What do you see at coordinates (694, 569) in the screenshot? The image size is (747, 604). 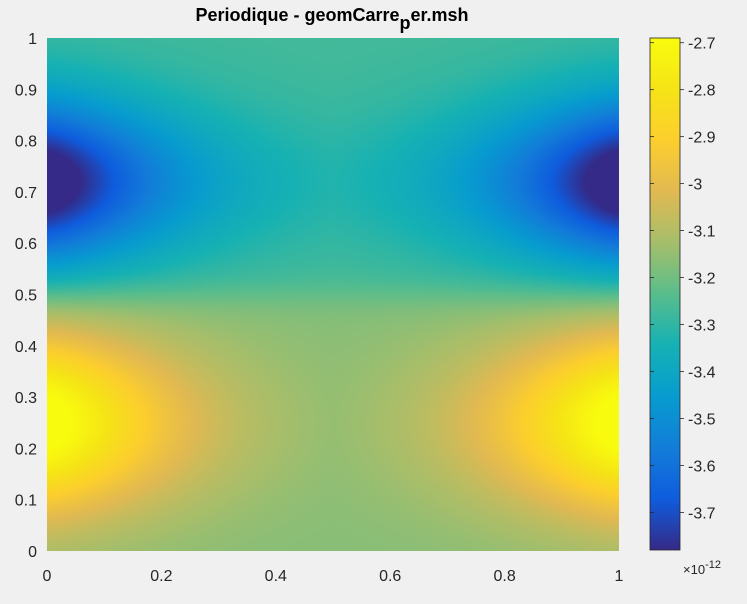 I see `colorbar-exponent-base: ×10` at bounding box center [694, 569].